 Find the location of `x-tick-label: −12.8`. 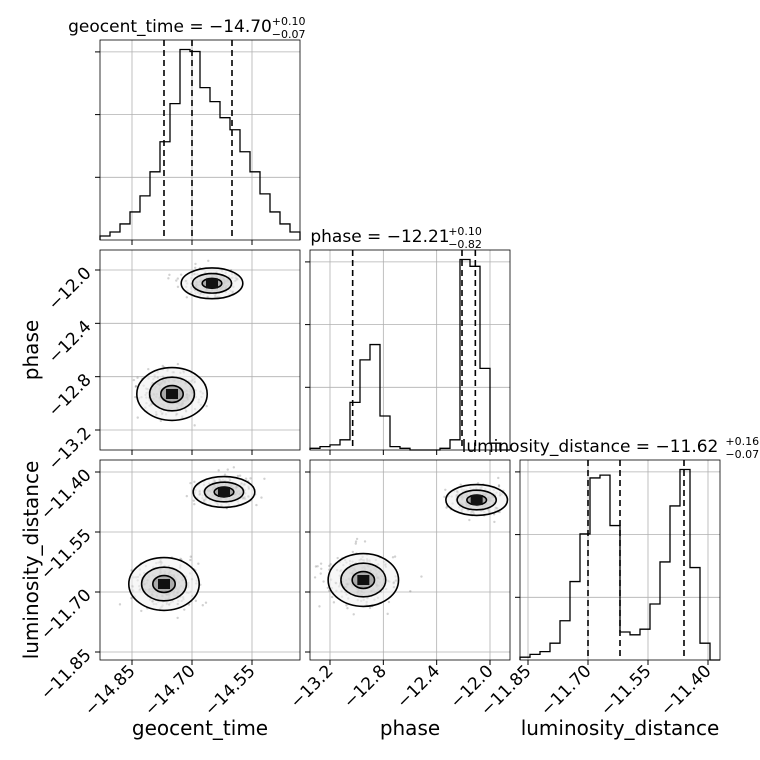

x-tick-label: −12.8 is located at coordinates (365, 686).